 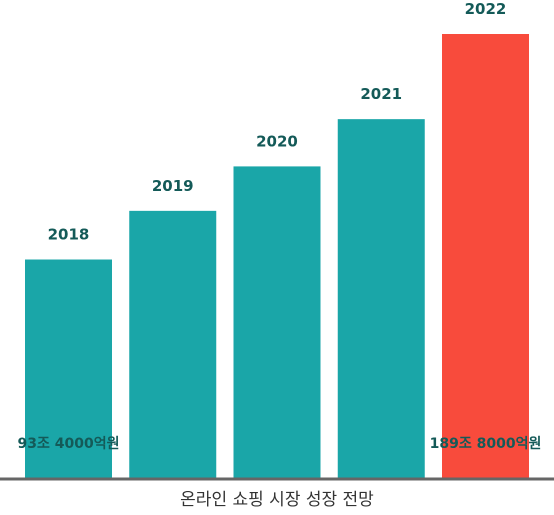 I want to click on category-label-2018: 2018, so click(x=69, y=235).